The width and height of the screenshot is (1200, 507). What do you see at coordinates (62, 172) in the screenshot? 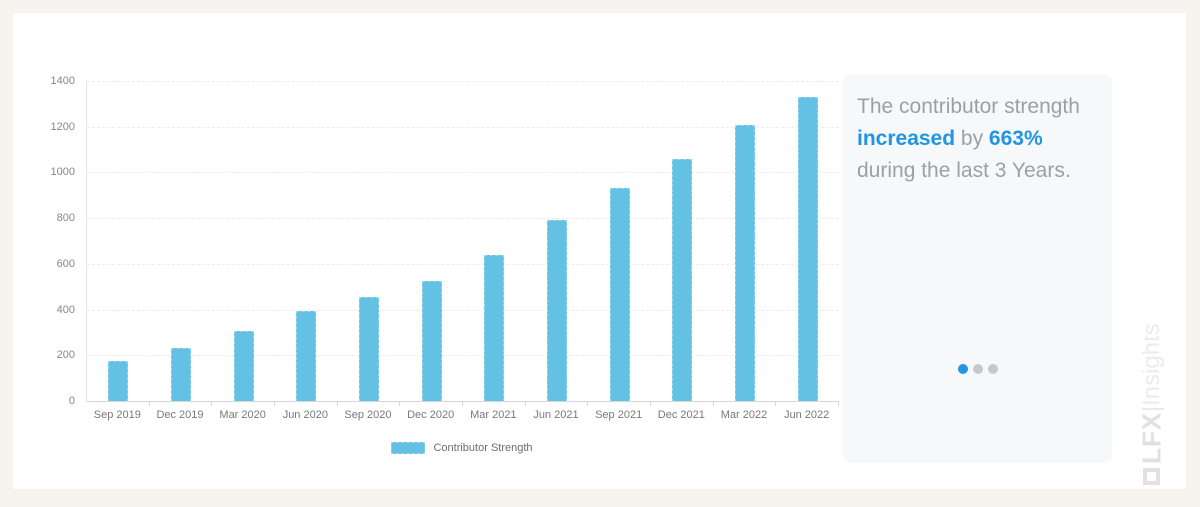
I see `y-axis-label: 1000` at bounding box center [62, 172].